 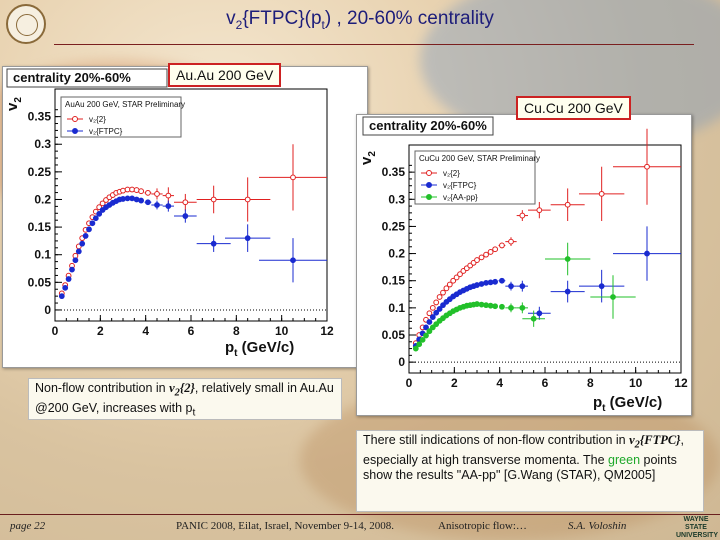 What do you see at coordinates (697, 527) in the screenshot?
I see `university-logo: WAYNE STATE UNIVERSITY` at bounding box center [697, 527].